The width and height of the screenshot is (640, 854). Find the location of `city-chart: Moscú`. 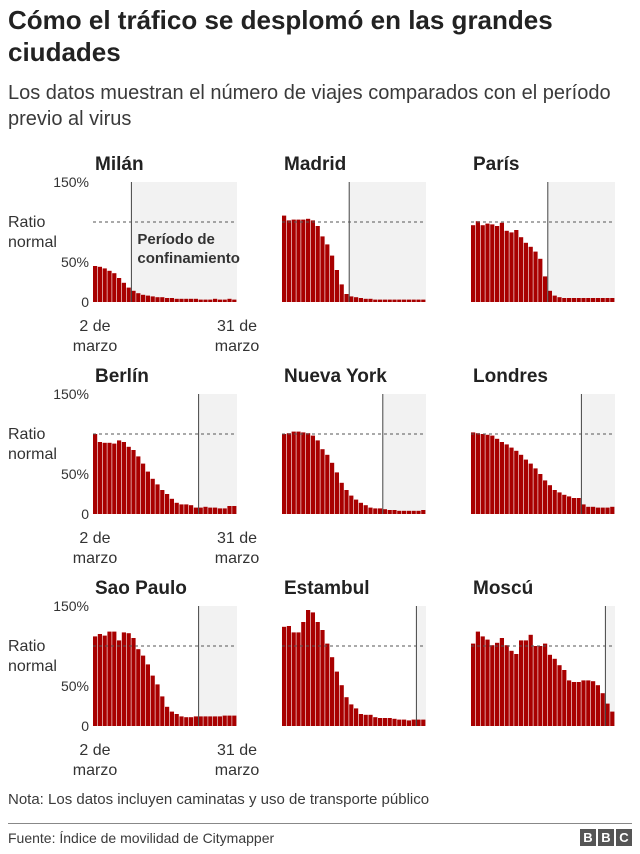

city-chart: Moscú is located at coordinates (543, 652).